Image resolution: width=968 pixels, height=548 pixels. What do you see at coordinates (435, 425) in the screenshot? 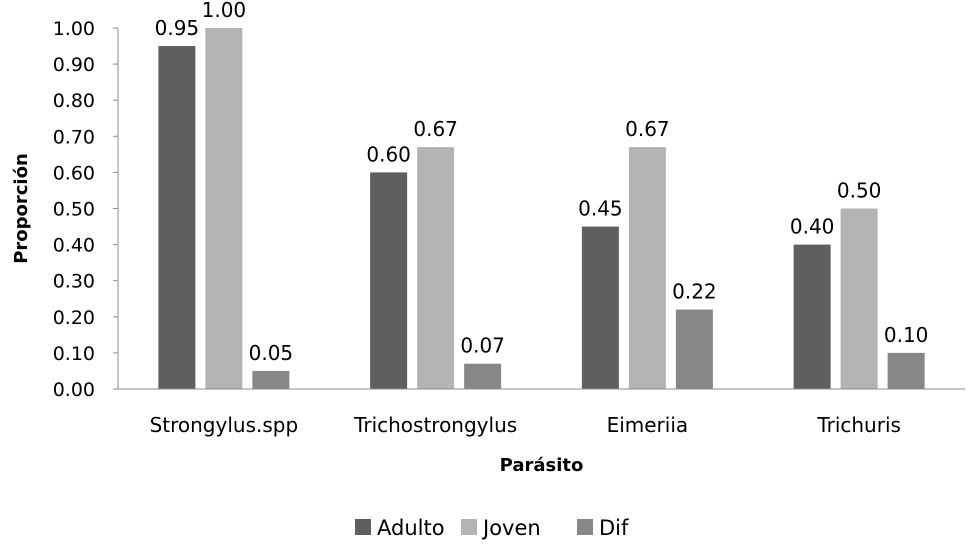
I see `x-category-label: Trichostrongylus` at bounding box center [435, 425].